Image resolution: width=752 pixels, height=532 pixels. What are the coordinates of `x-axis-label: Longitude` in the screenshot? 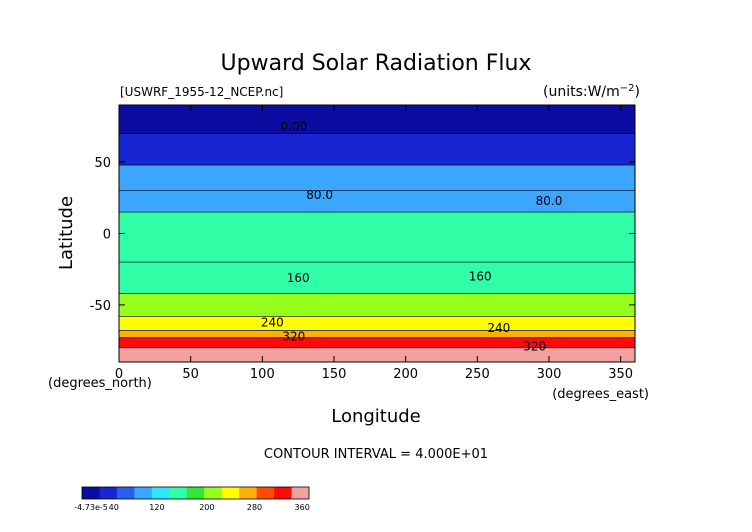 It's located at (376, 416).